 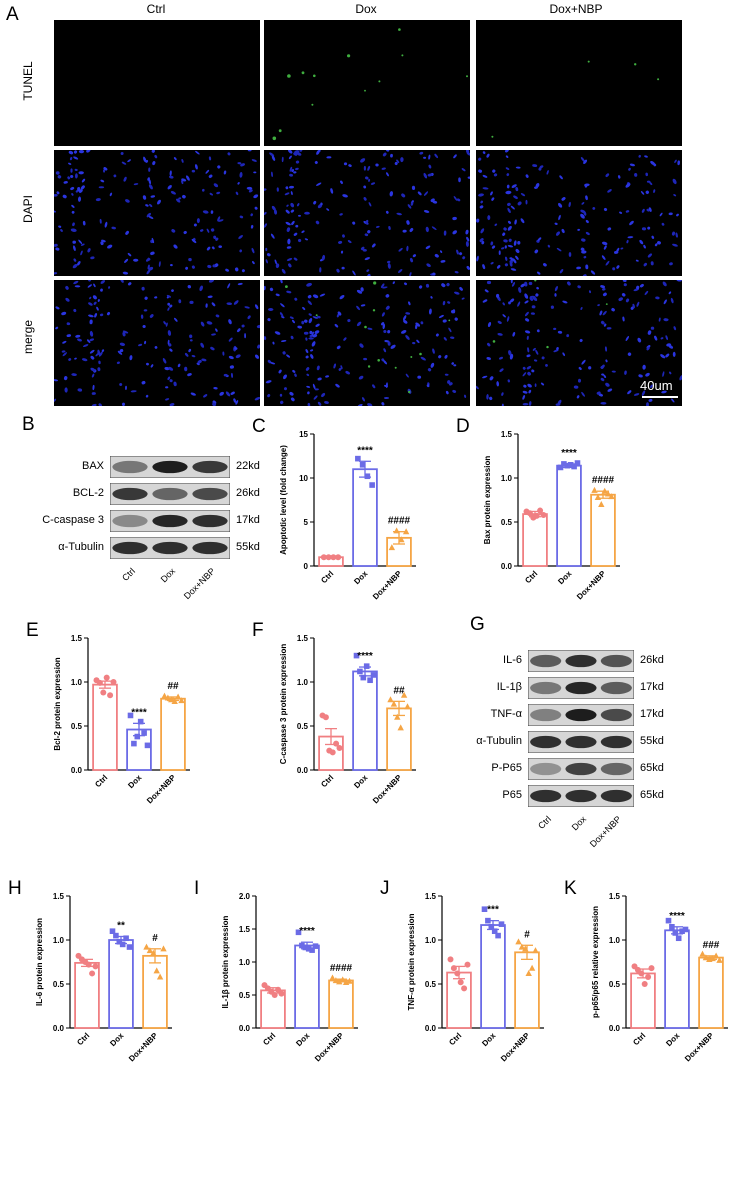 I want to click on row-label-tunel: TUNEL, so click(x=28, y=81).